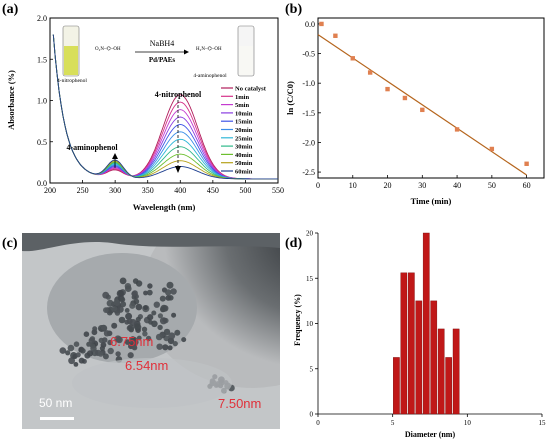 Image resolution: width=550 pixels, height=443 pixels. Describe the element at coordinates (115, 190) in the screenshot. I see `chart-a-xtick: 300` at that location.